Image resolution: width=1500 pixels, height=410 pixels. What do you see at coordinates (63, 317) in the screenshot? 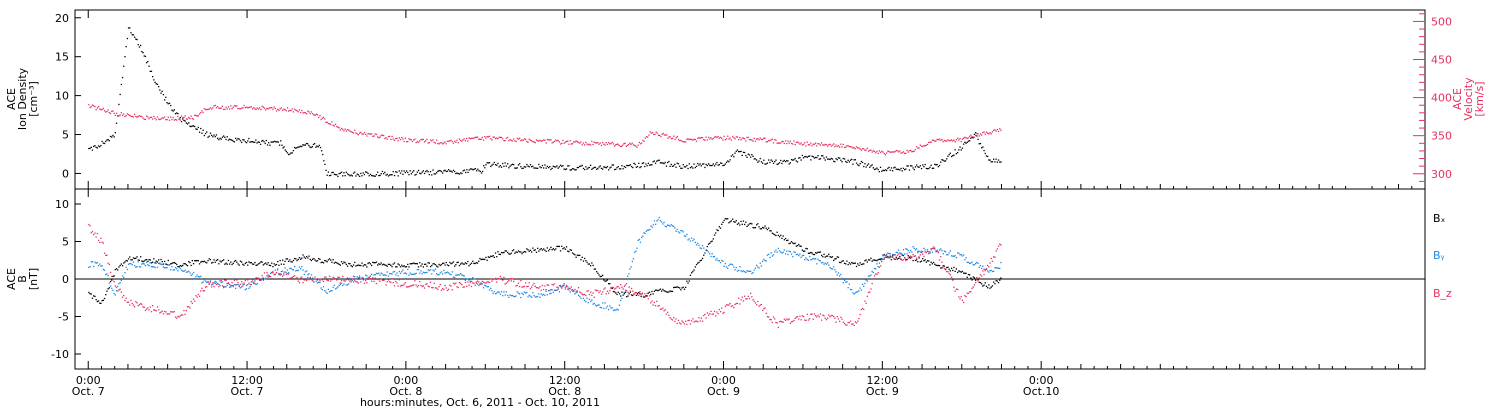
I see `magnetic-field-tick-label: -5` at bounding box center [63, 317].